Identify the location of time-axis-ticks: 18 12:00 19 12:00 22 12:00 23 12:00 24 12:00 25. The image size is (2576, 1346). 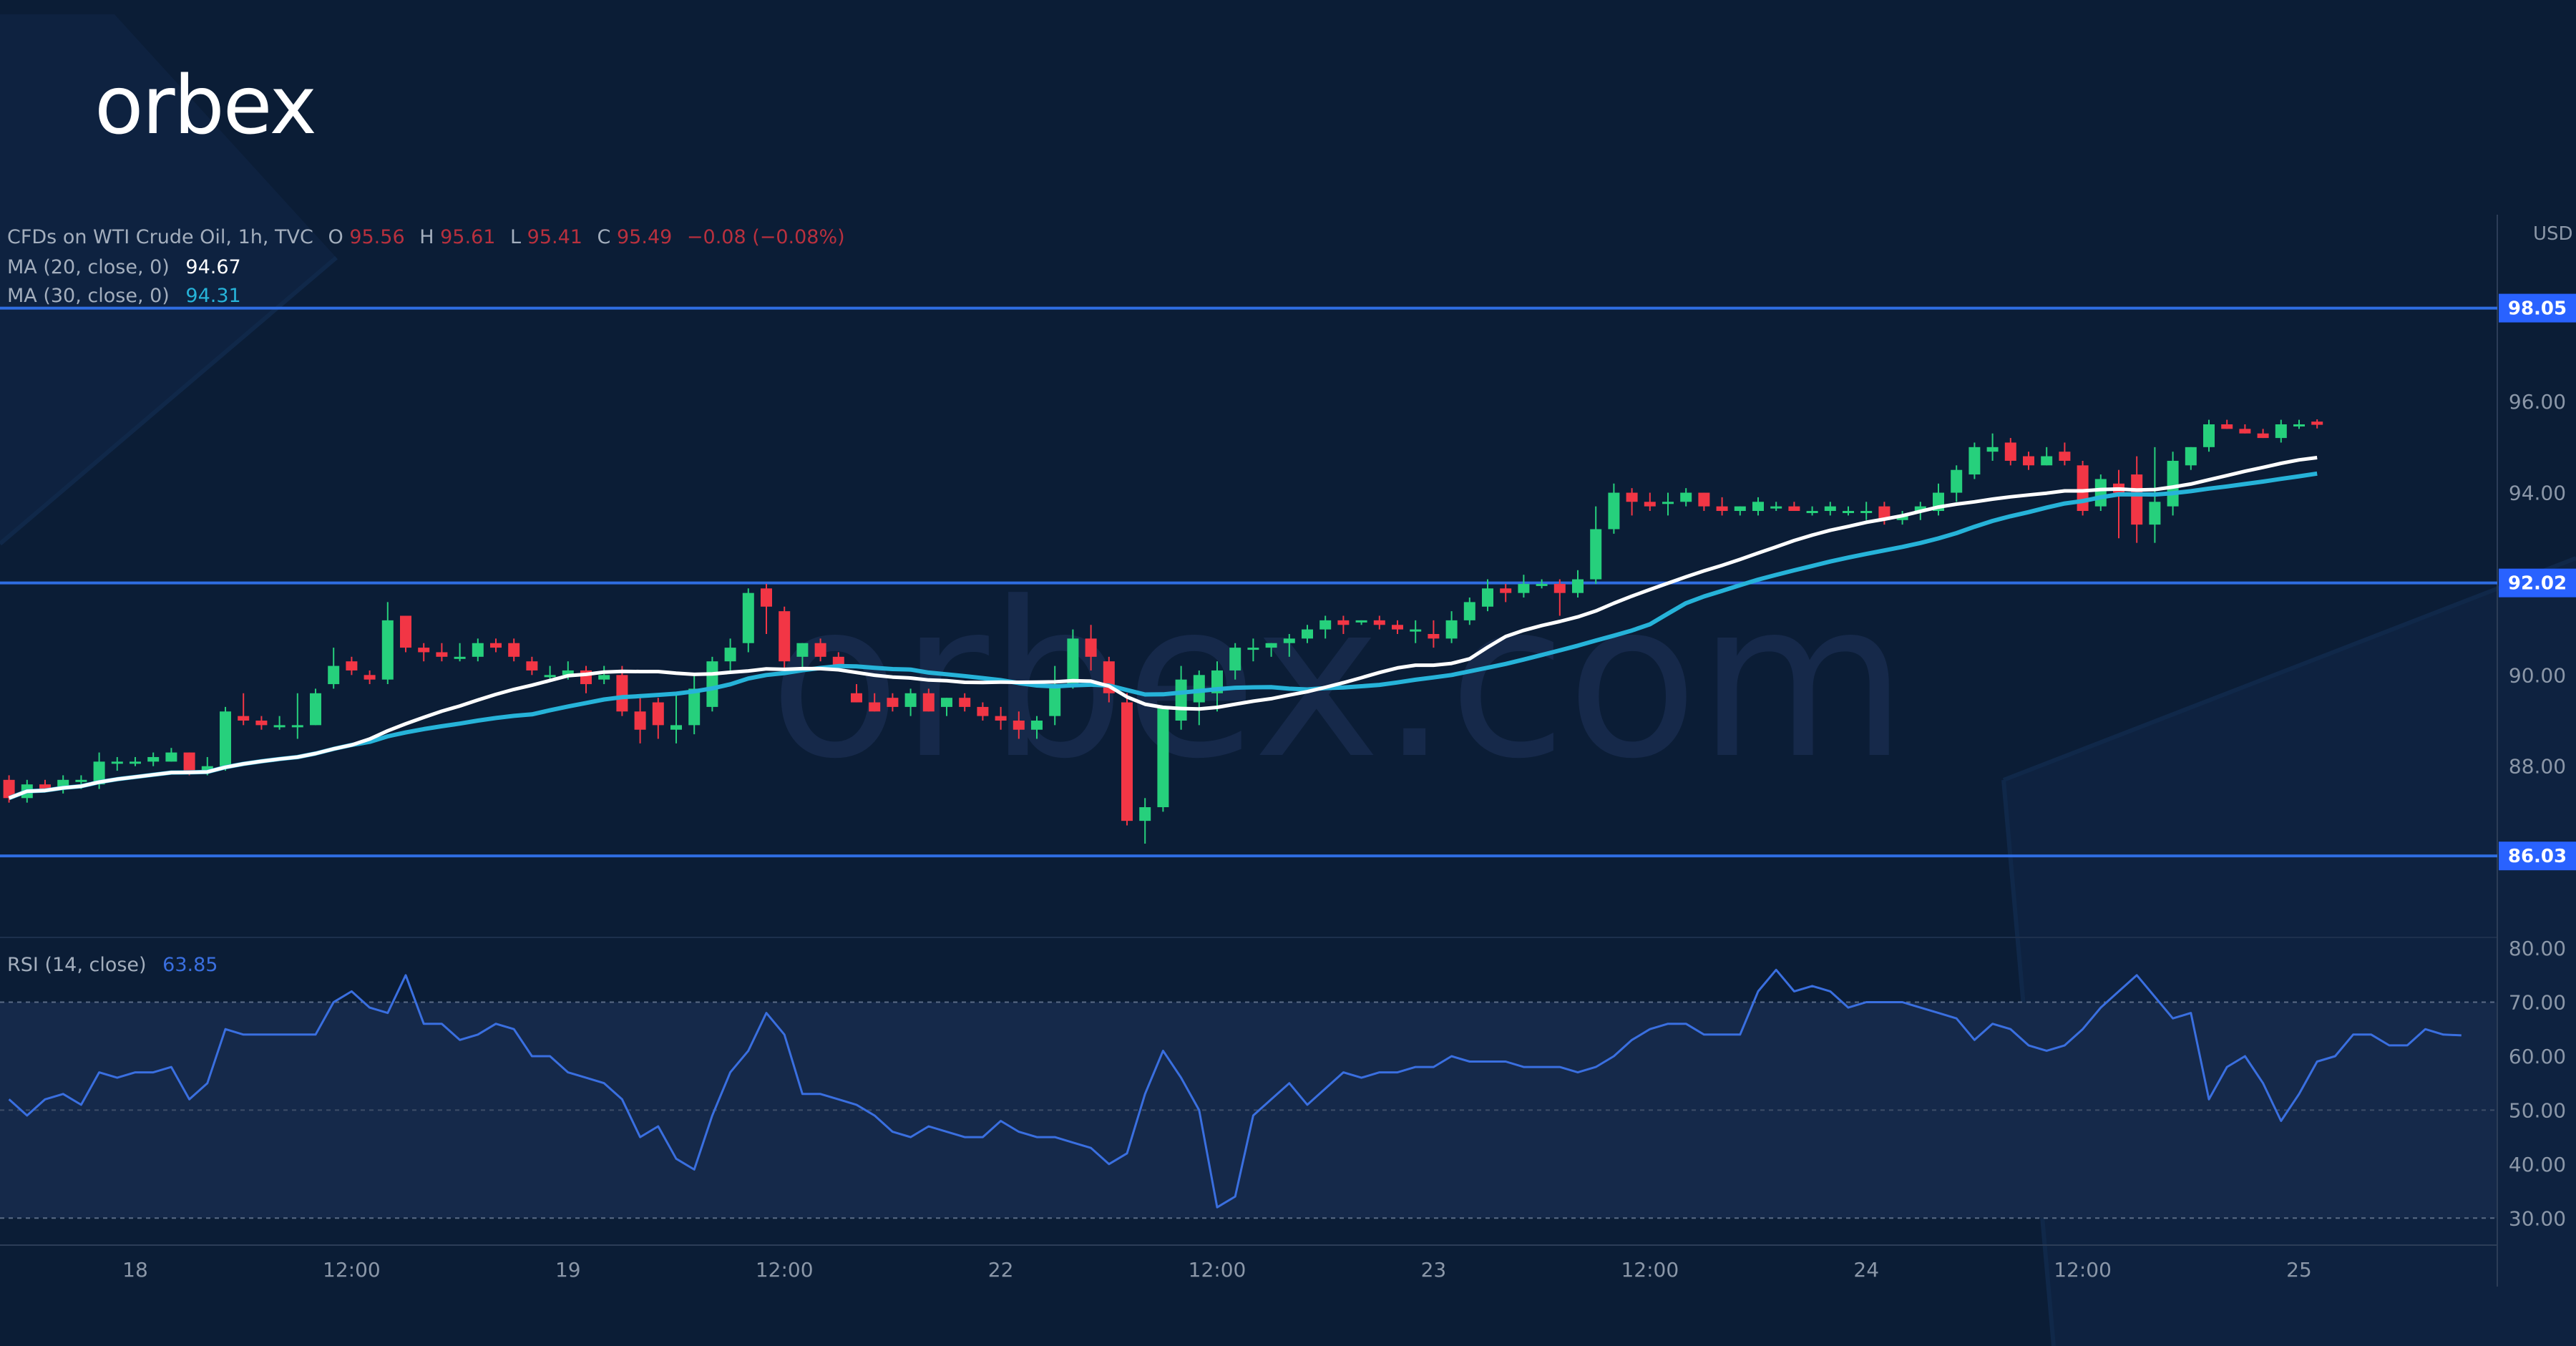
(1217, 1270).